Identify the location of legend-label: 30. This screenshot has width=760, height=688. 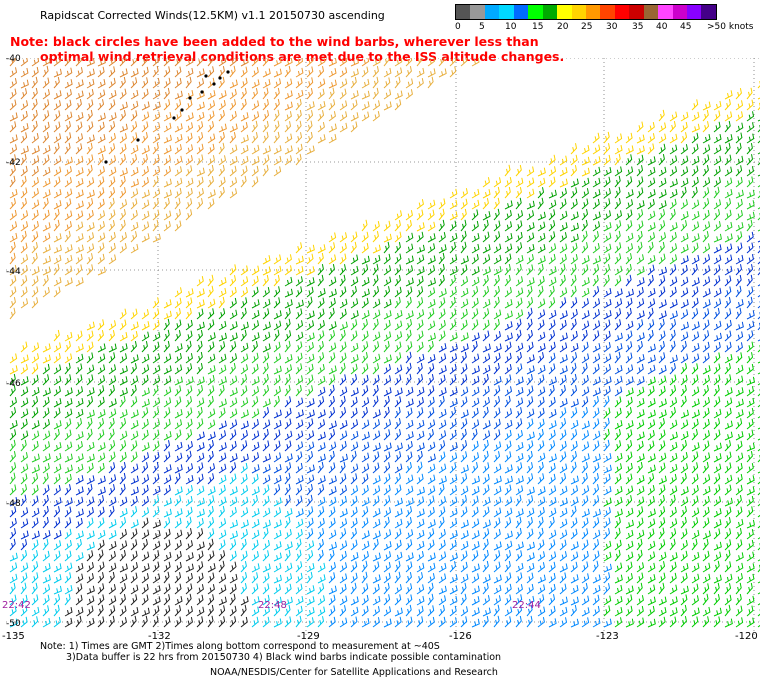
(612, 27).